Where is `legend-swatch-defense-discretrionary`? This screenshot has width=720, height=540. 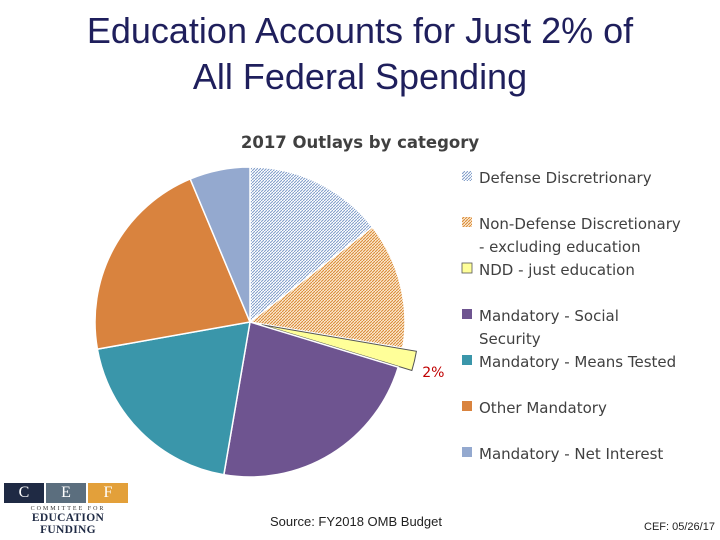
legend-swatch-defense-discretrionary is located at coordinates (467, 176).